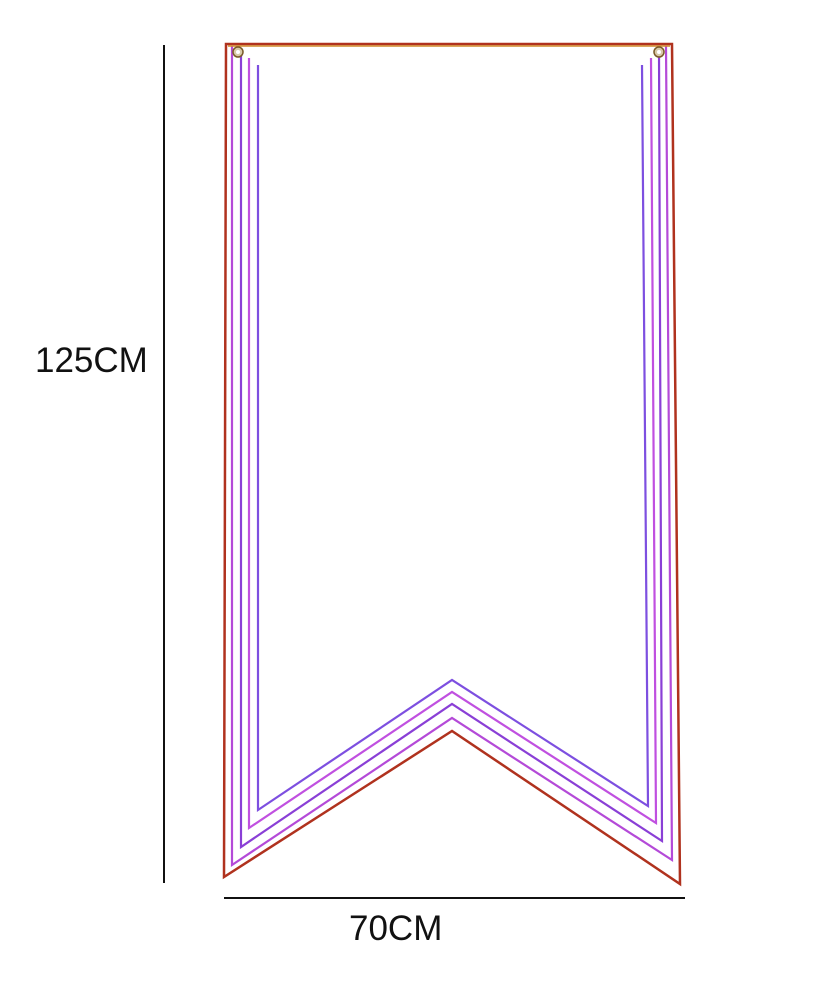  What do you see at coordinates (91, 360) in the screenshot?
I see `height-dimension-label: 125CM` at bounding box center [91, 360].